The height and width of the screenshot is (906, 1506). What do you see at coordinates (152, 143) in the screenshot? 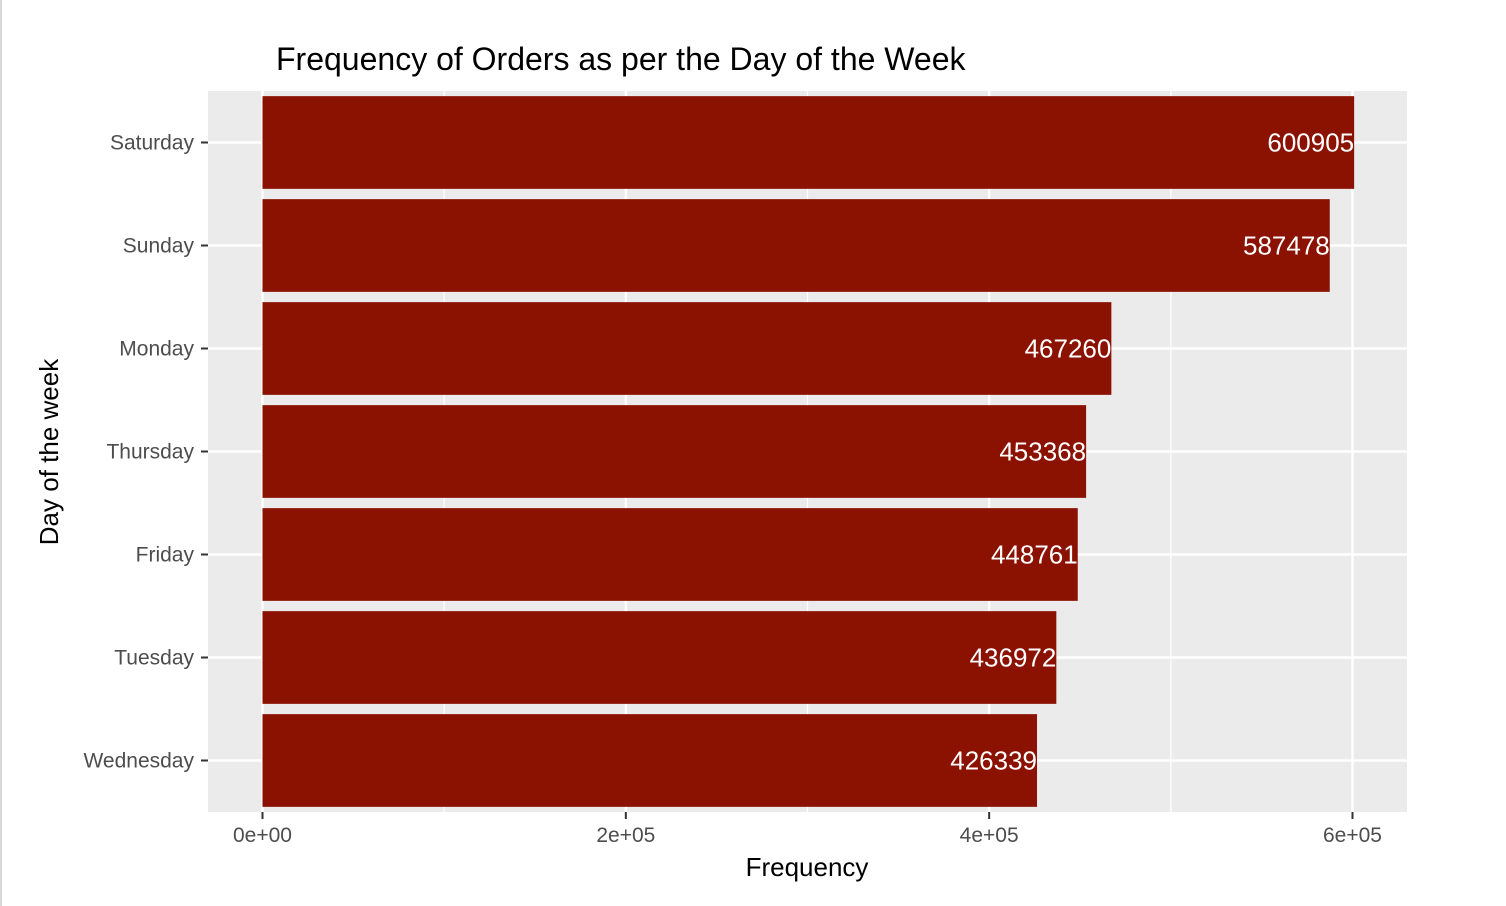
I see `y-tick-label: Saturday` at bounding box center [152, 143].